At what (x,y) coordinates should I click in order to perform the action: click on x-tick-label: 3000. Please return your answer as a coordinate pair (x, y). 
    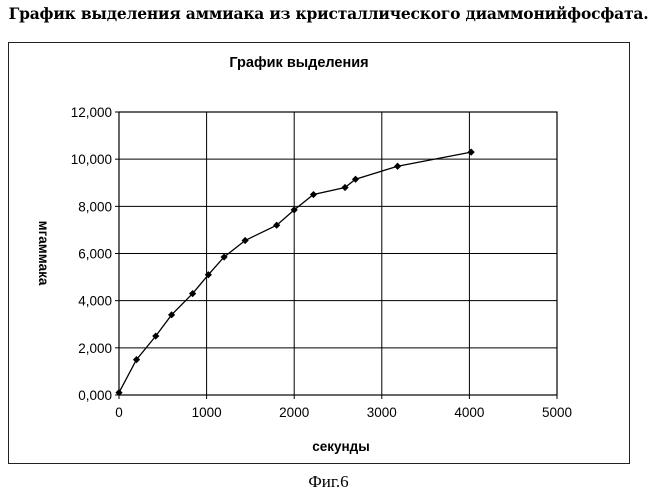
    Looking at the image, I should click on (382, 412).